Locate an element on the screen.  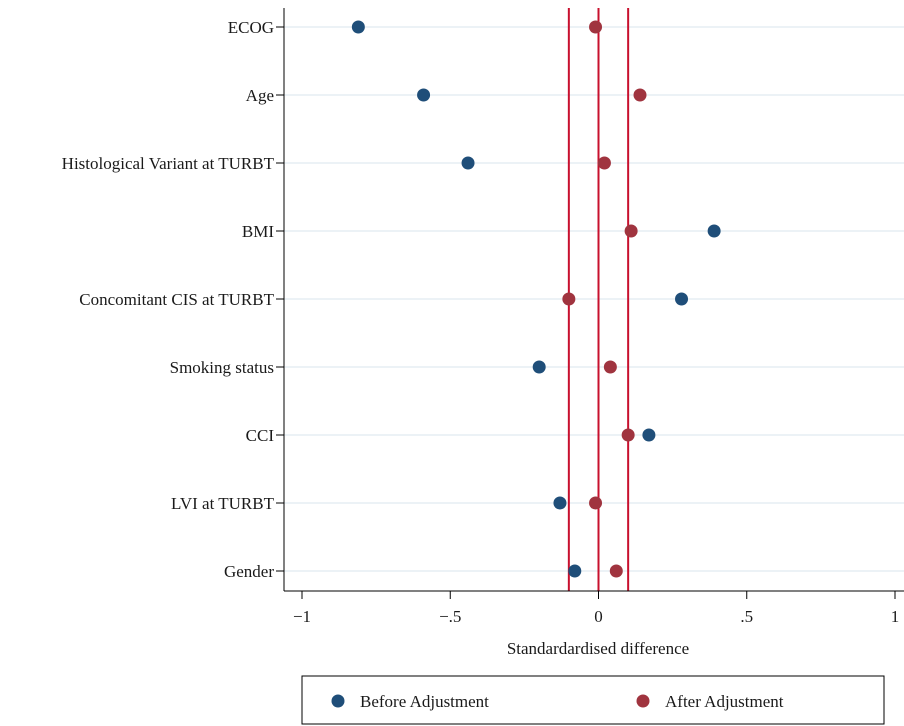
y-tick-label-0: ECOG is located at coordinates (251, 27).